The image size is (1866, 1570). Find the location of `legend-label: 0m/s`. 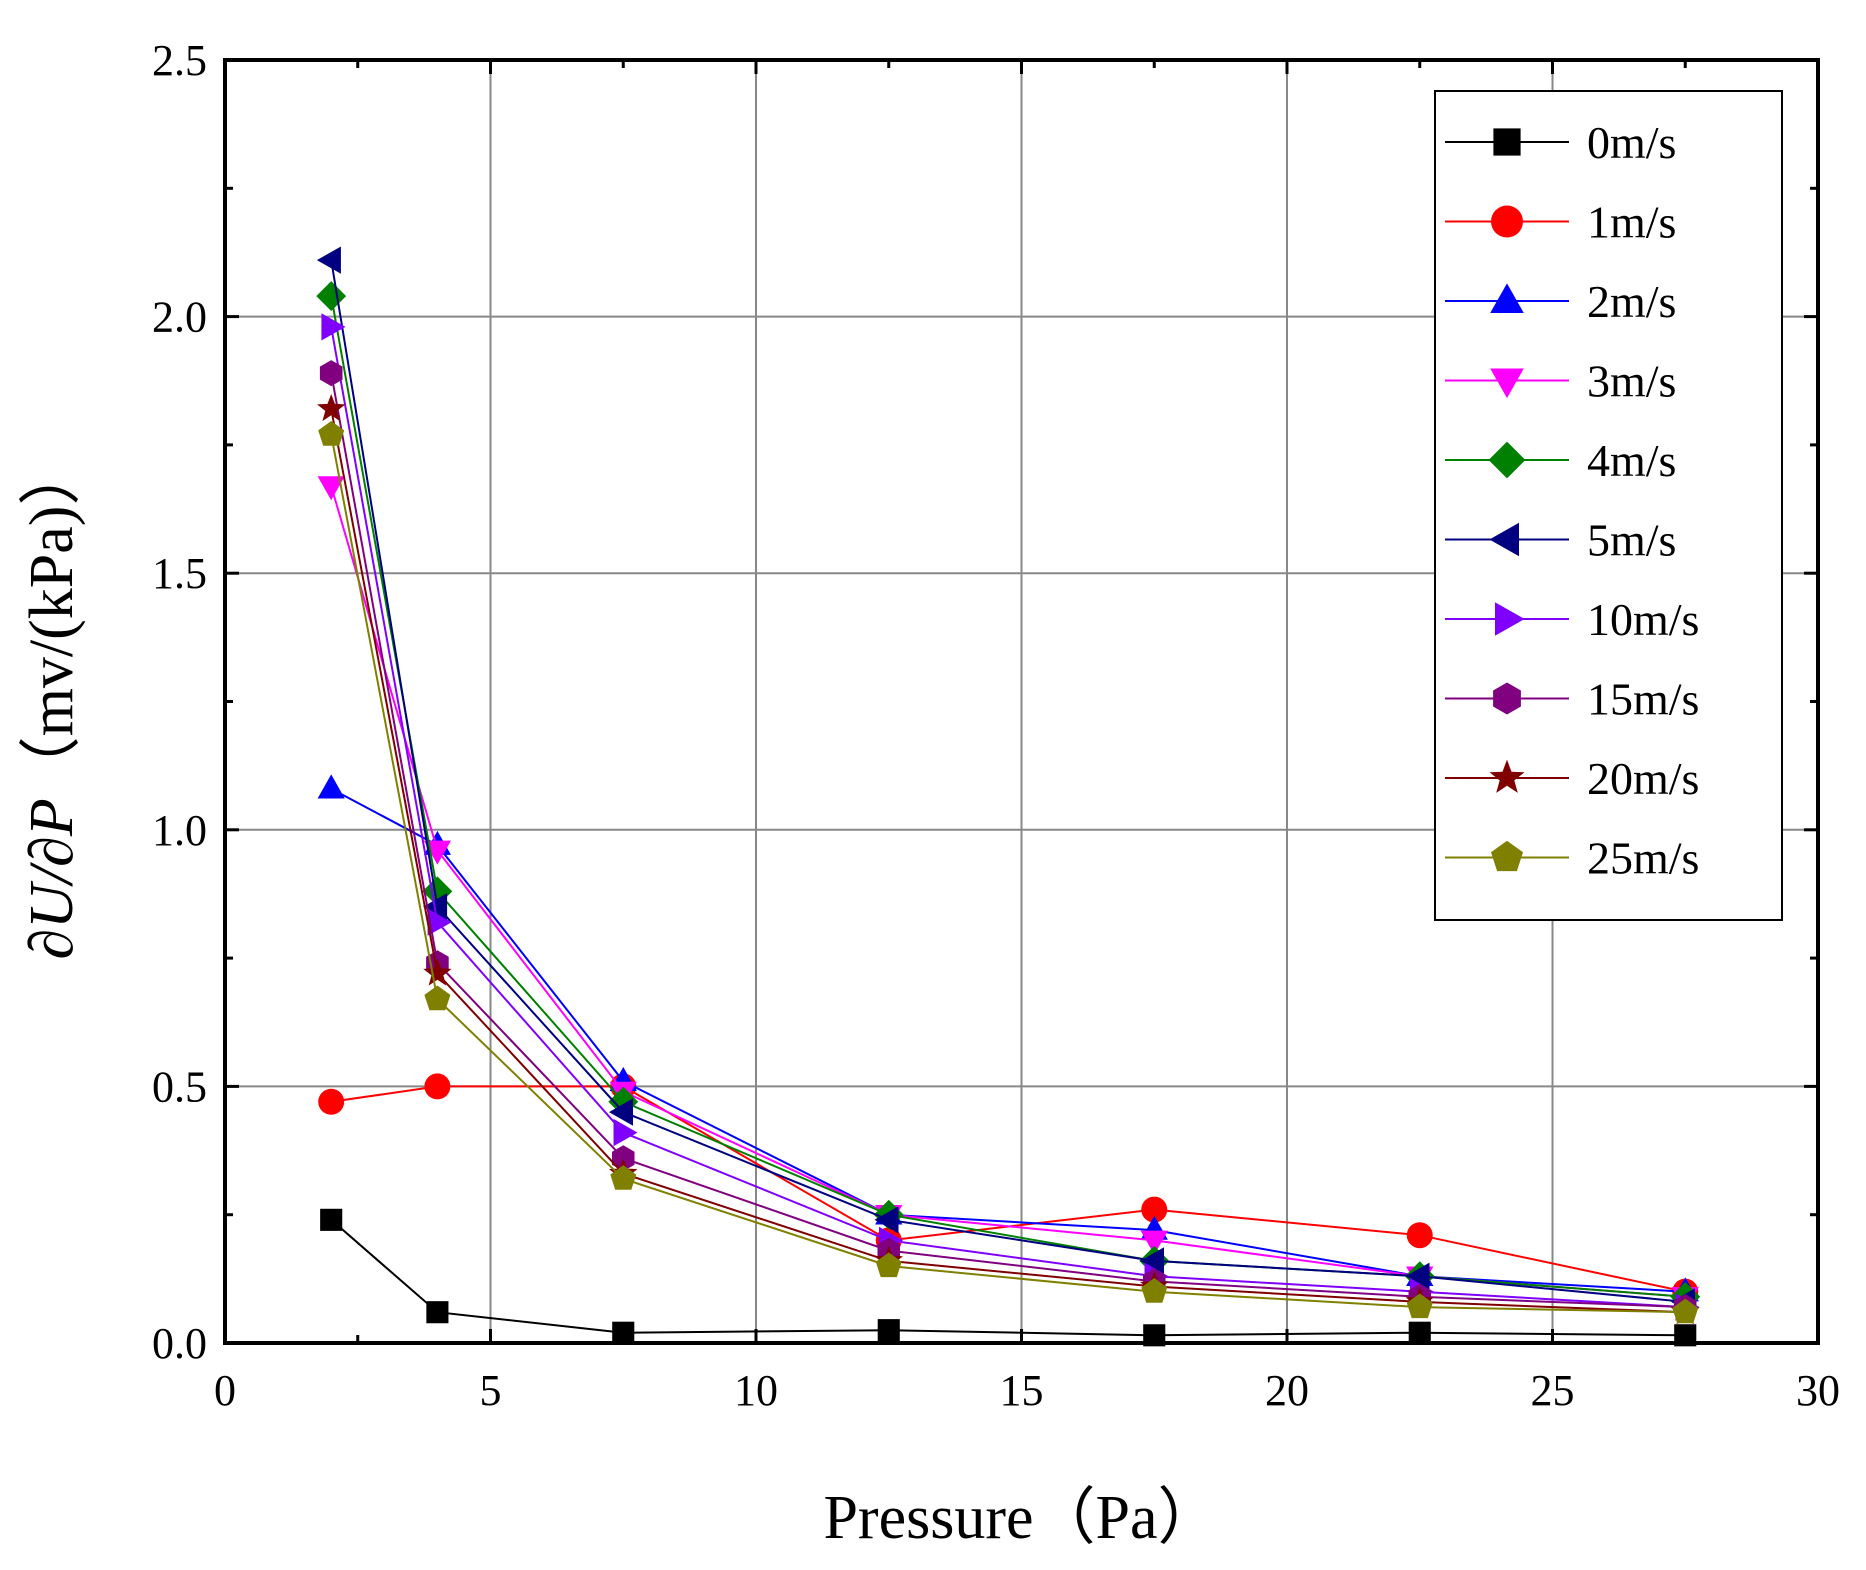

legend-label: 0m/s is located at coordinates (1631, 142).